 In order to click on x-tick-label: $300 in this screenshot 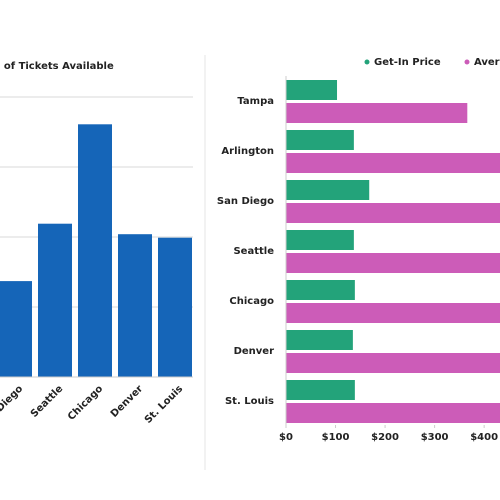, I will do `click(435, 437)`.